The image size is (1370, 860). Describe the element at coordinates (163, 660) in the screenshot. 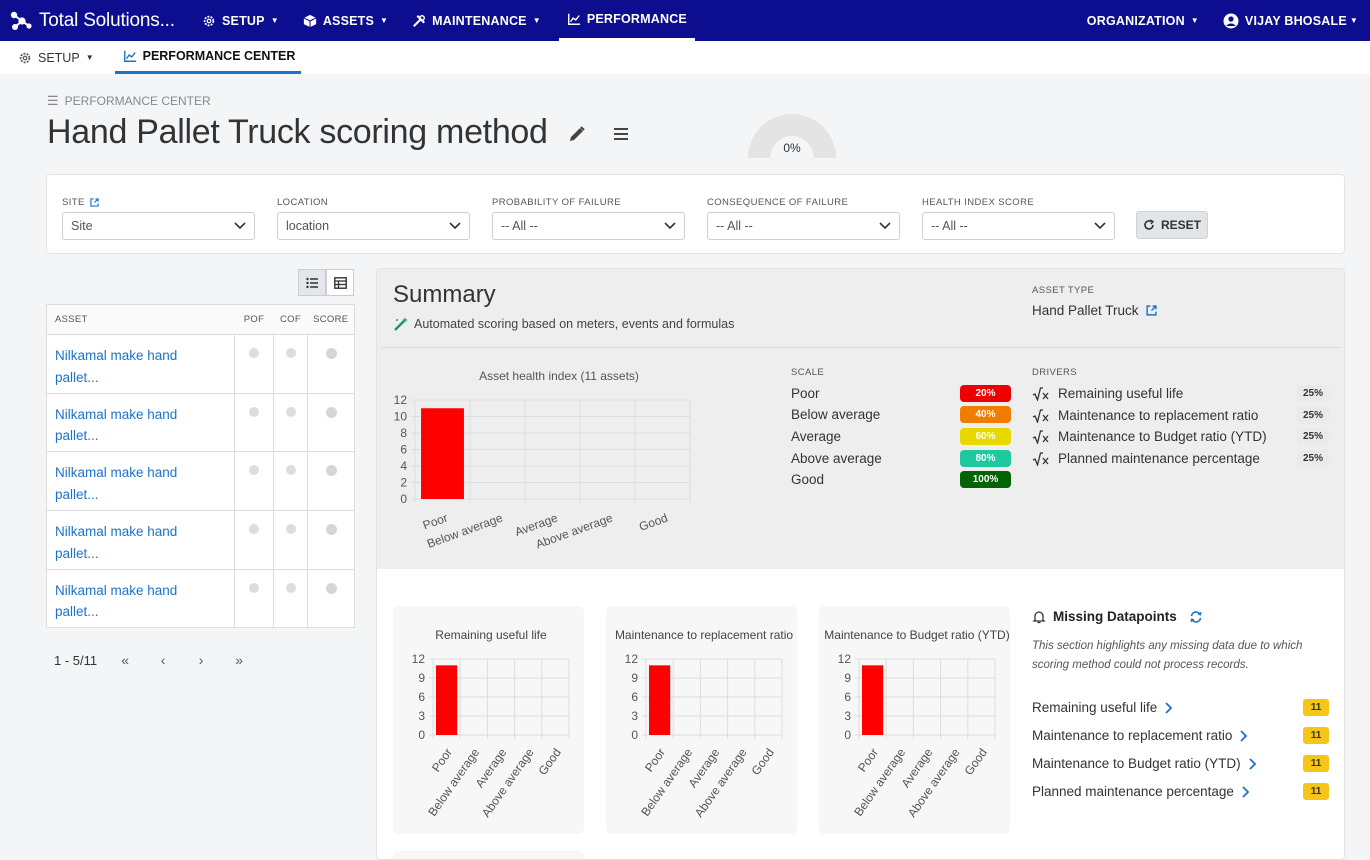

I see `prev-page-button: ‹` at that location.